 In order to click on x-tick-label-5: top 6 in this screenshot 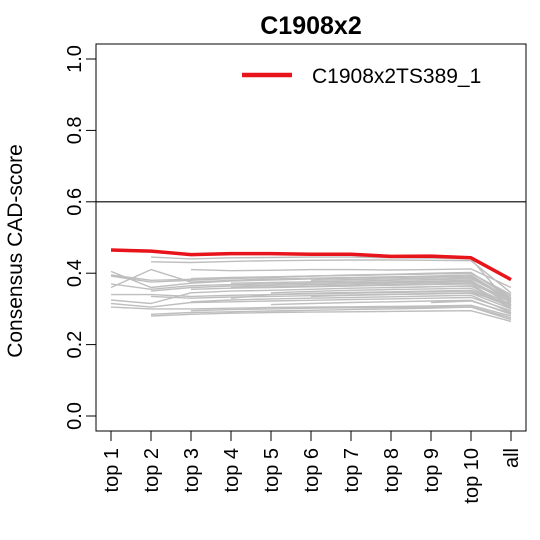, I will do `click(312, 470)`.